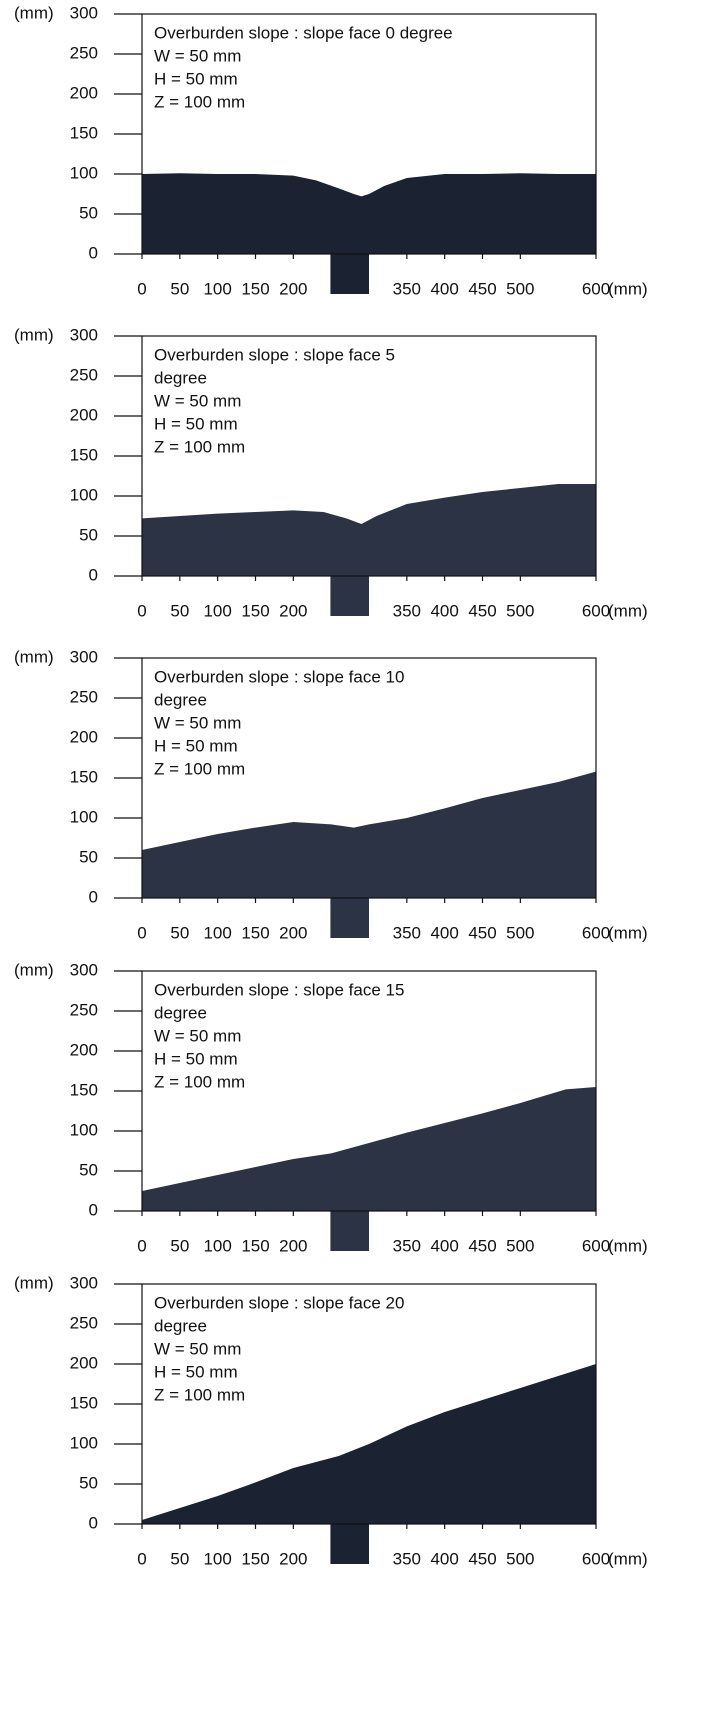  What do you see at coordinates (303, 32) in the screenshot?
I see `annotation: Overburden slope : slope face 0 degree` at bounding box center [303, 32].